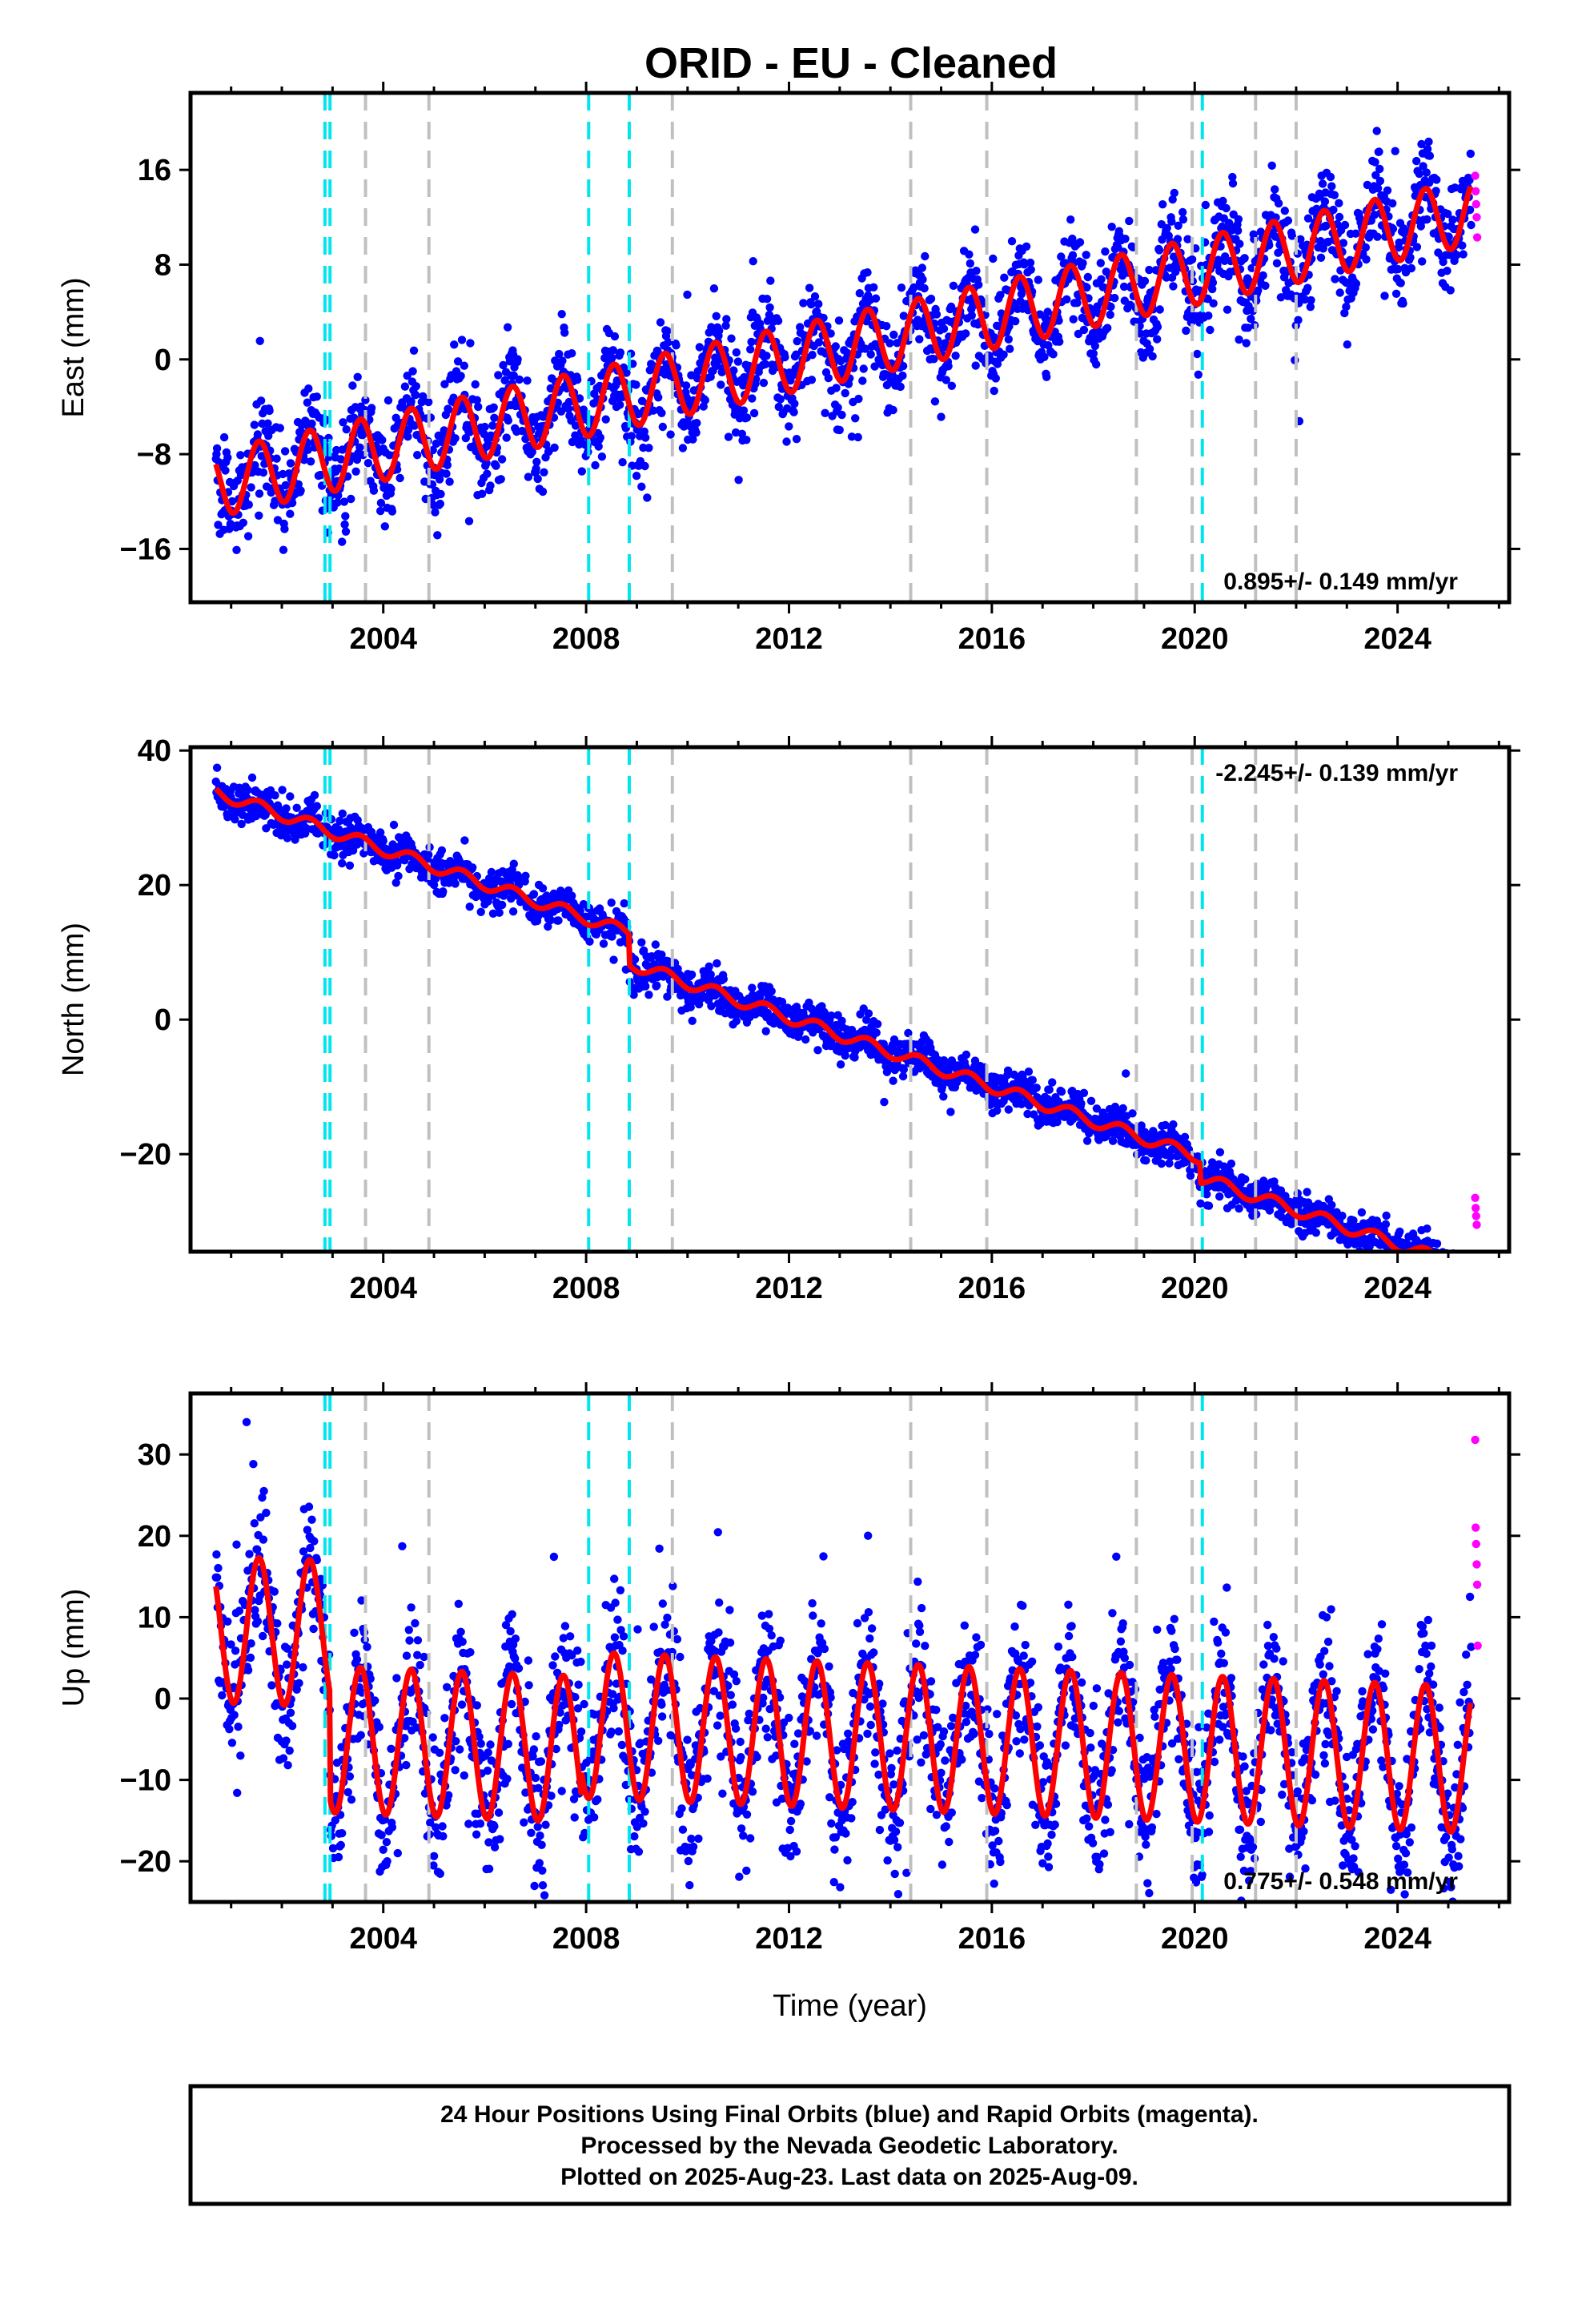 Image resolution: width=1582 pixels, height=2324 pixels. What do you see at coordinates (844, 340) in the screenshot?
I see `east-final-orbit-points` at bounding box center [844, 340].